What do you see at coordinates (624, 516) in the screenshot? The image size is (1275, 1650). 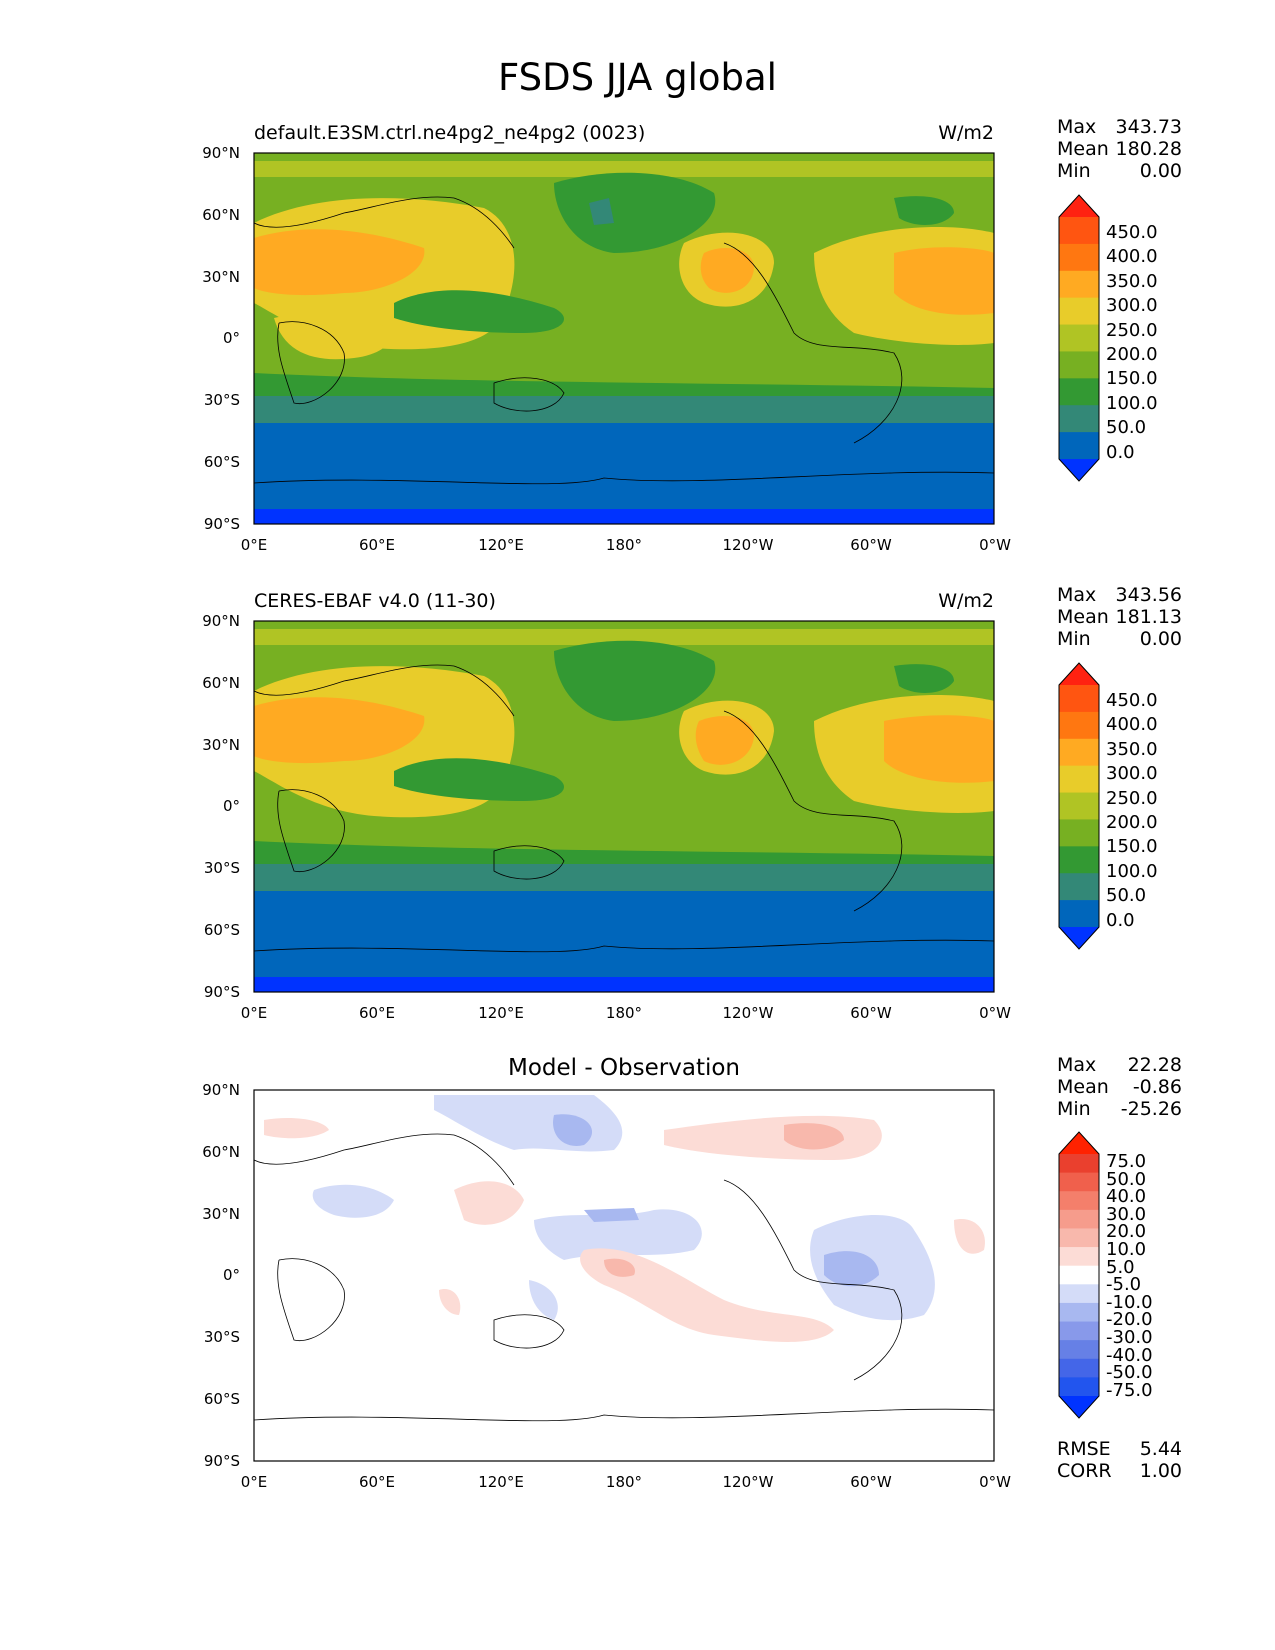 I see `band-pole` at bounding box center [624, 516].